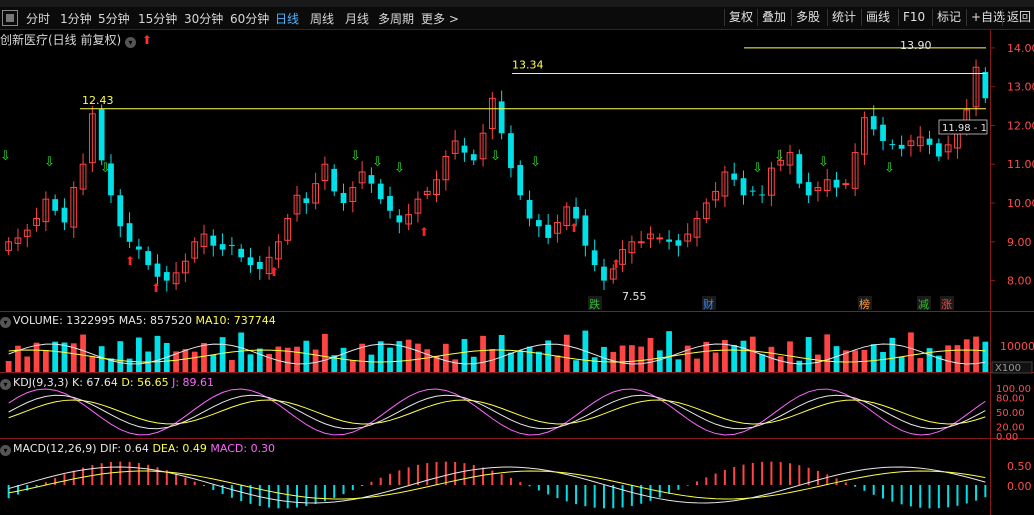 The height and width of the screenshot is (515, 1034). Describe the element at coordinates (5, 156) in the screenshot. I see `buy-signal-icon-0: ⇩` at that location.